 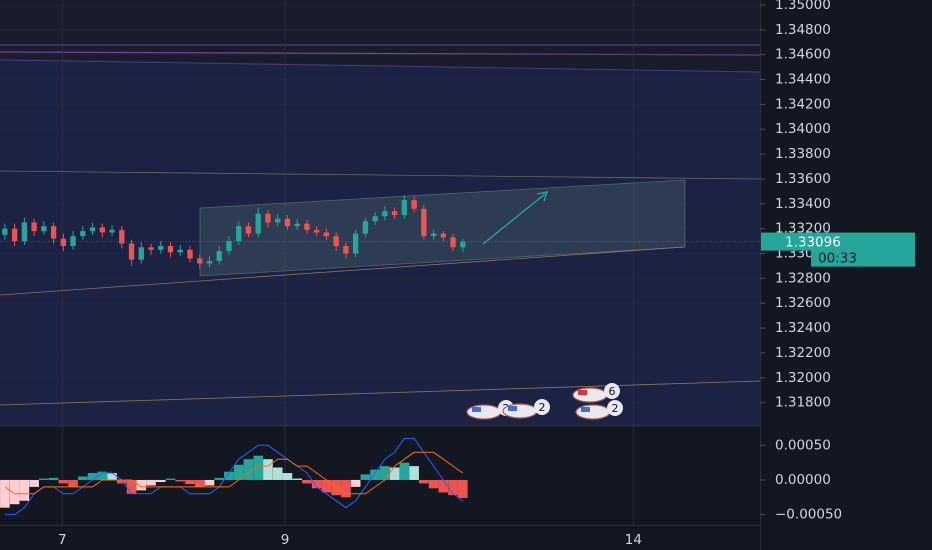 I want to click on event-flag-canton, so click(x=585, y=409).